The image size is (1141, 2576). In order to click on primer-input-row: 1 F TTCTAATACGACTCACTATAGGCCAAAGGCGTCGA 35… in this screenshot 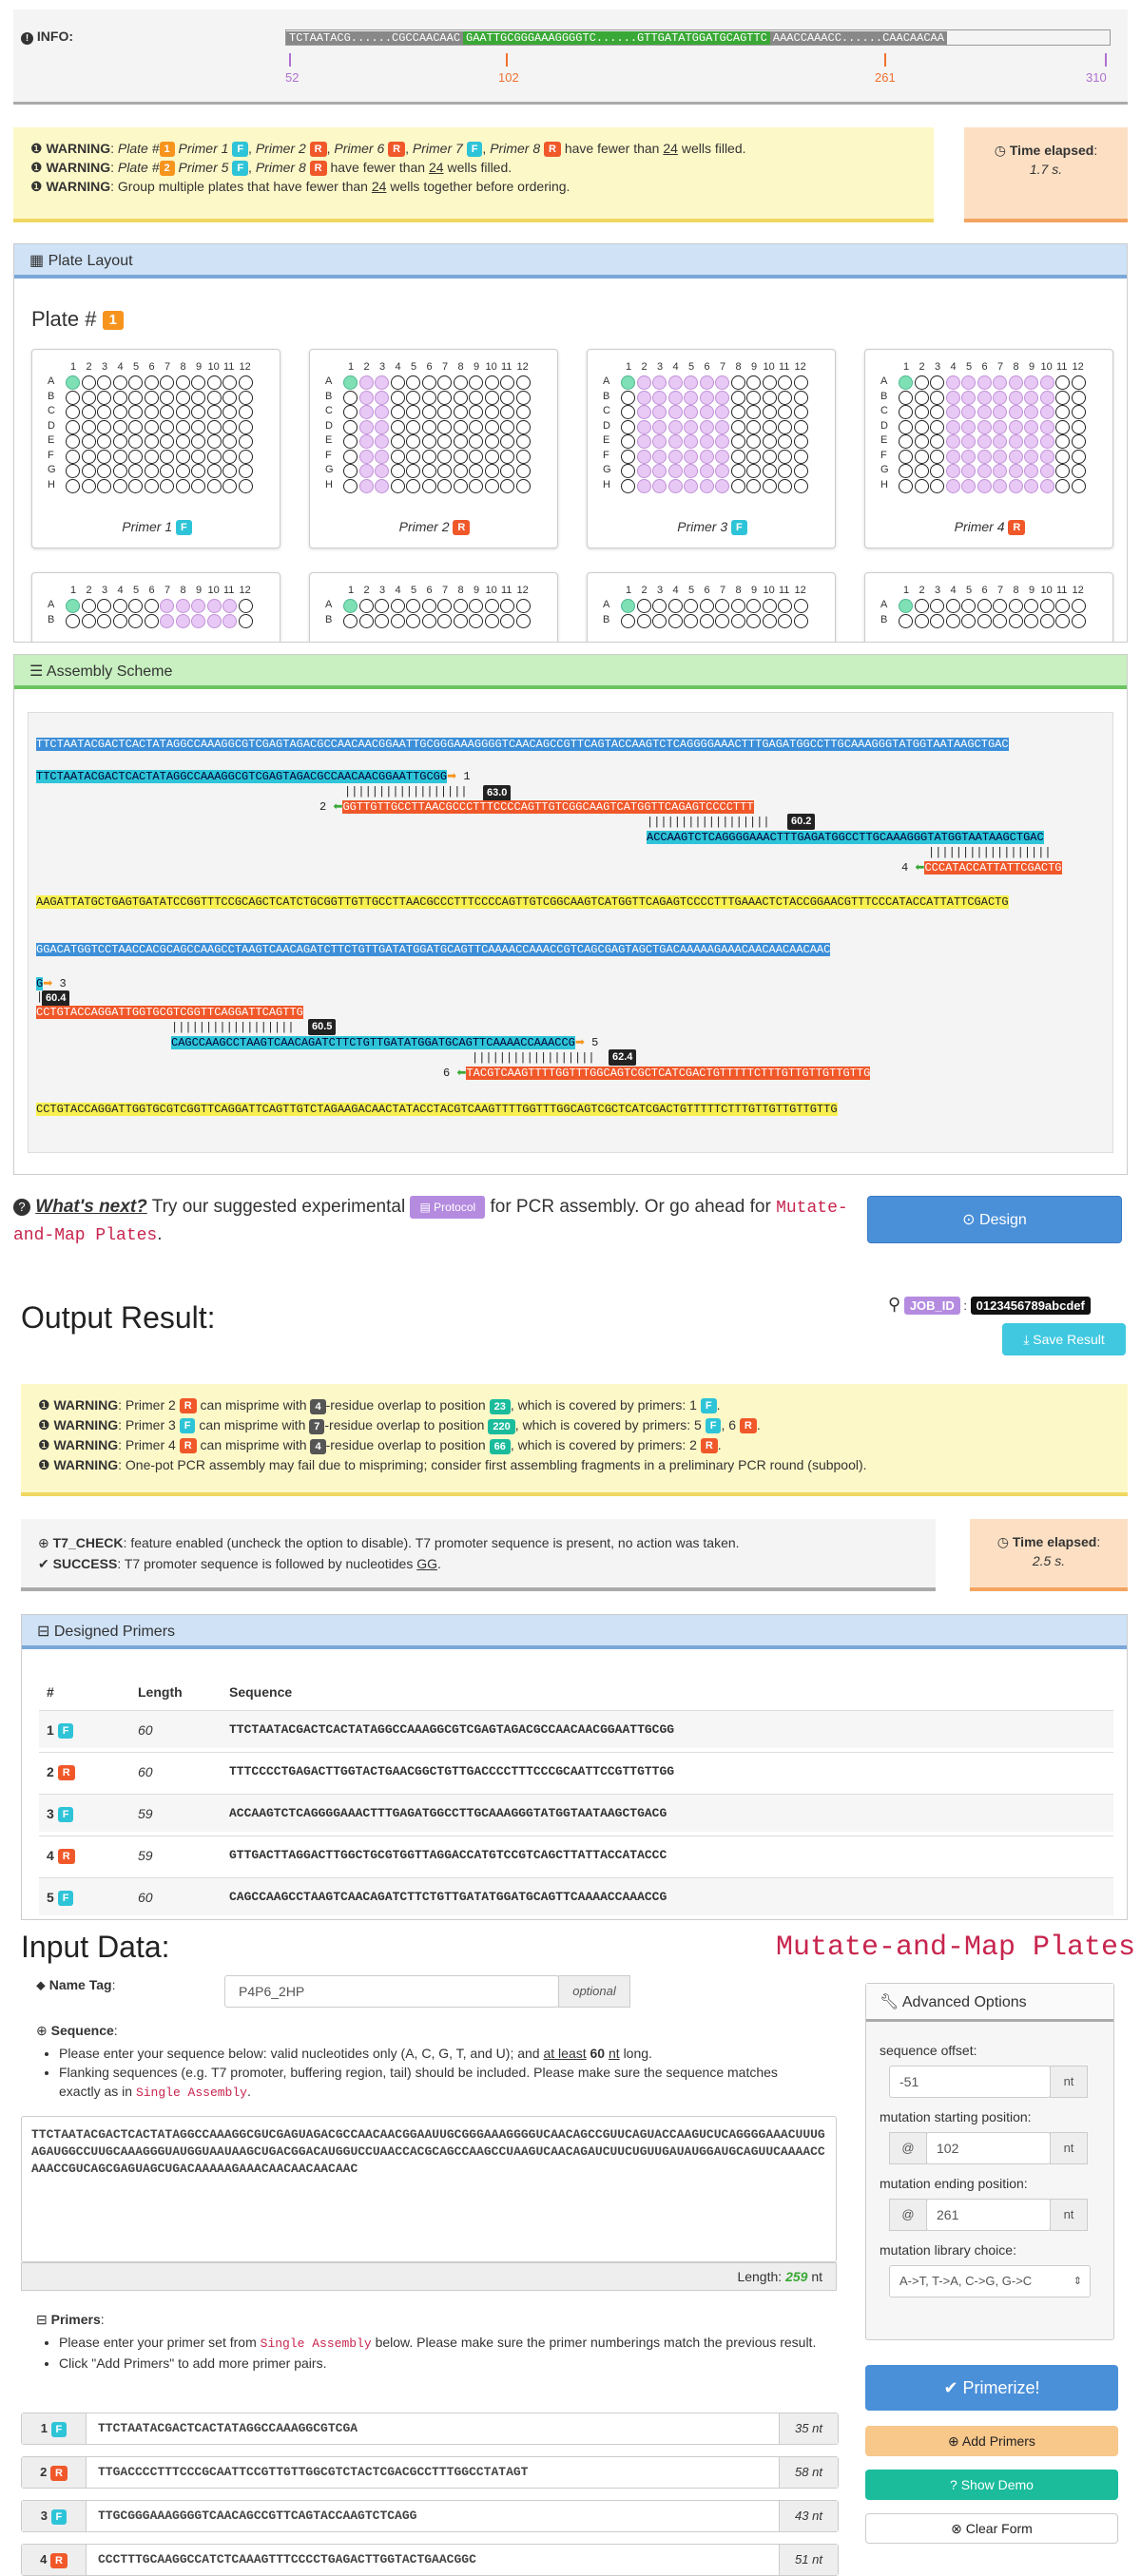, I will do `click(430, 2429)`.